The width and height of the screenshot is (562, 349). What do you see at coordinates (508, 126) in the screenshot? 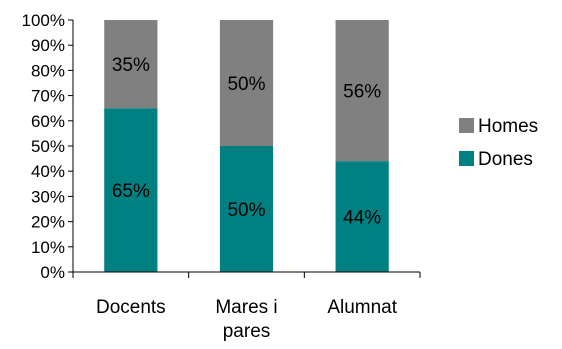
I see `legend-label-homes: Homes` at bounding box center [508, 126].